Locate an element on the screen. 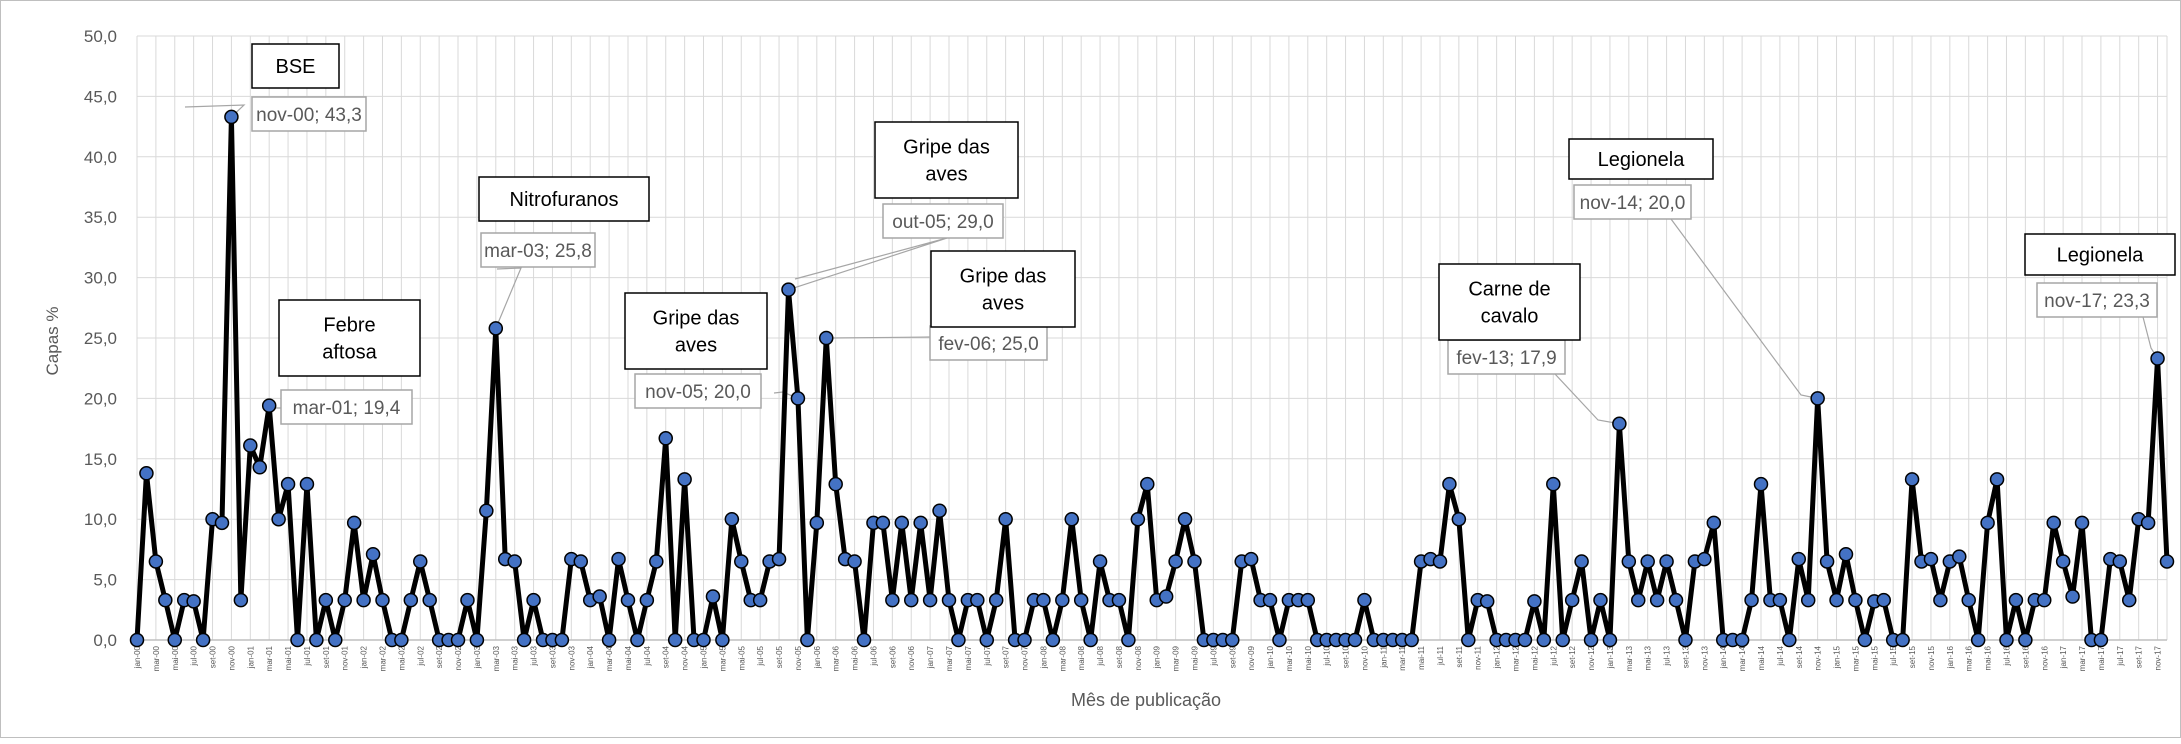 The image size is (2181, 744). x-tick-label: mai-03 is located at coordinates (515, 657).